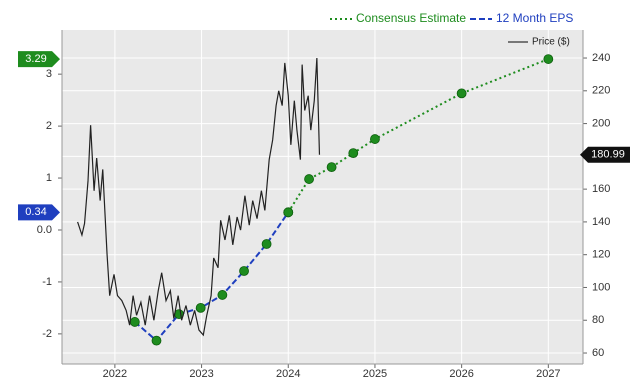 This screenshot has height=380, width=640. I want to click on x-tick-label: 2023, so click(201, 374).